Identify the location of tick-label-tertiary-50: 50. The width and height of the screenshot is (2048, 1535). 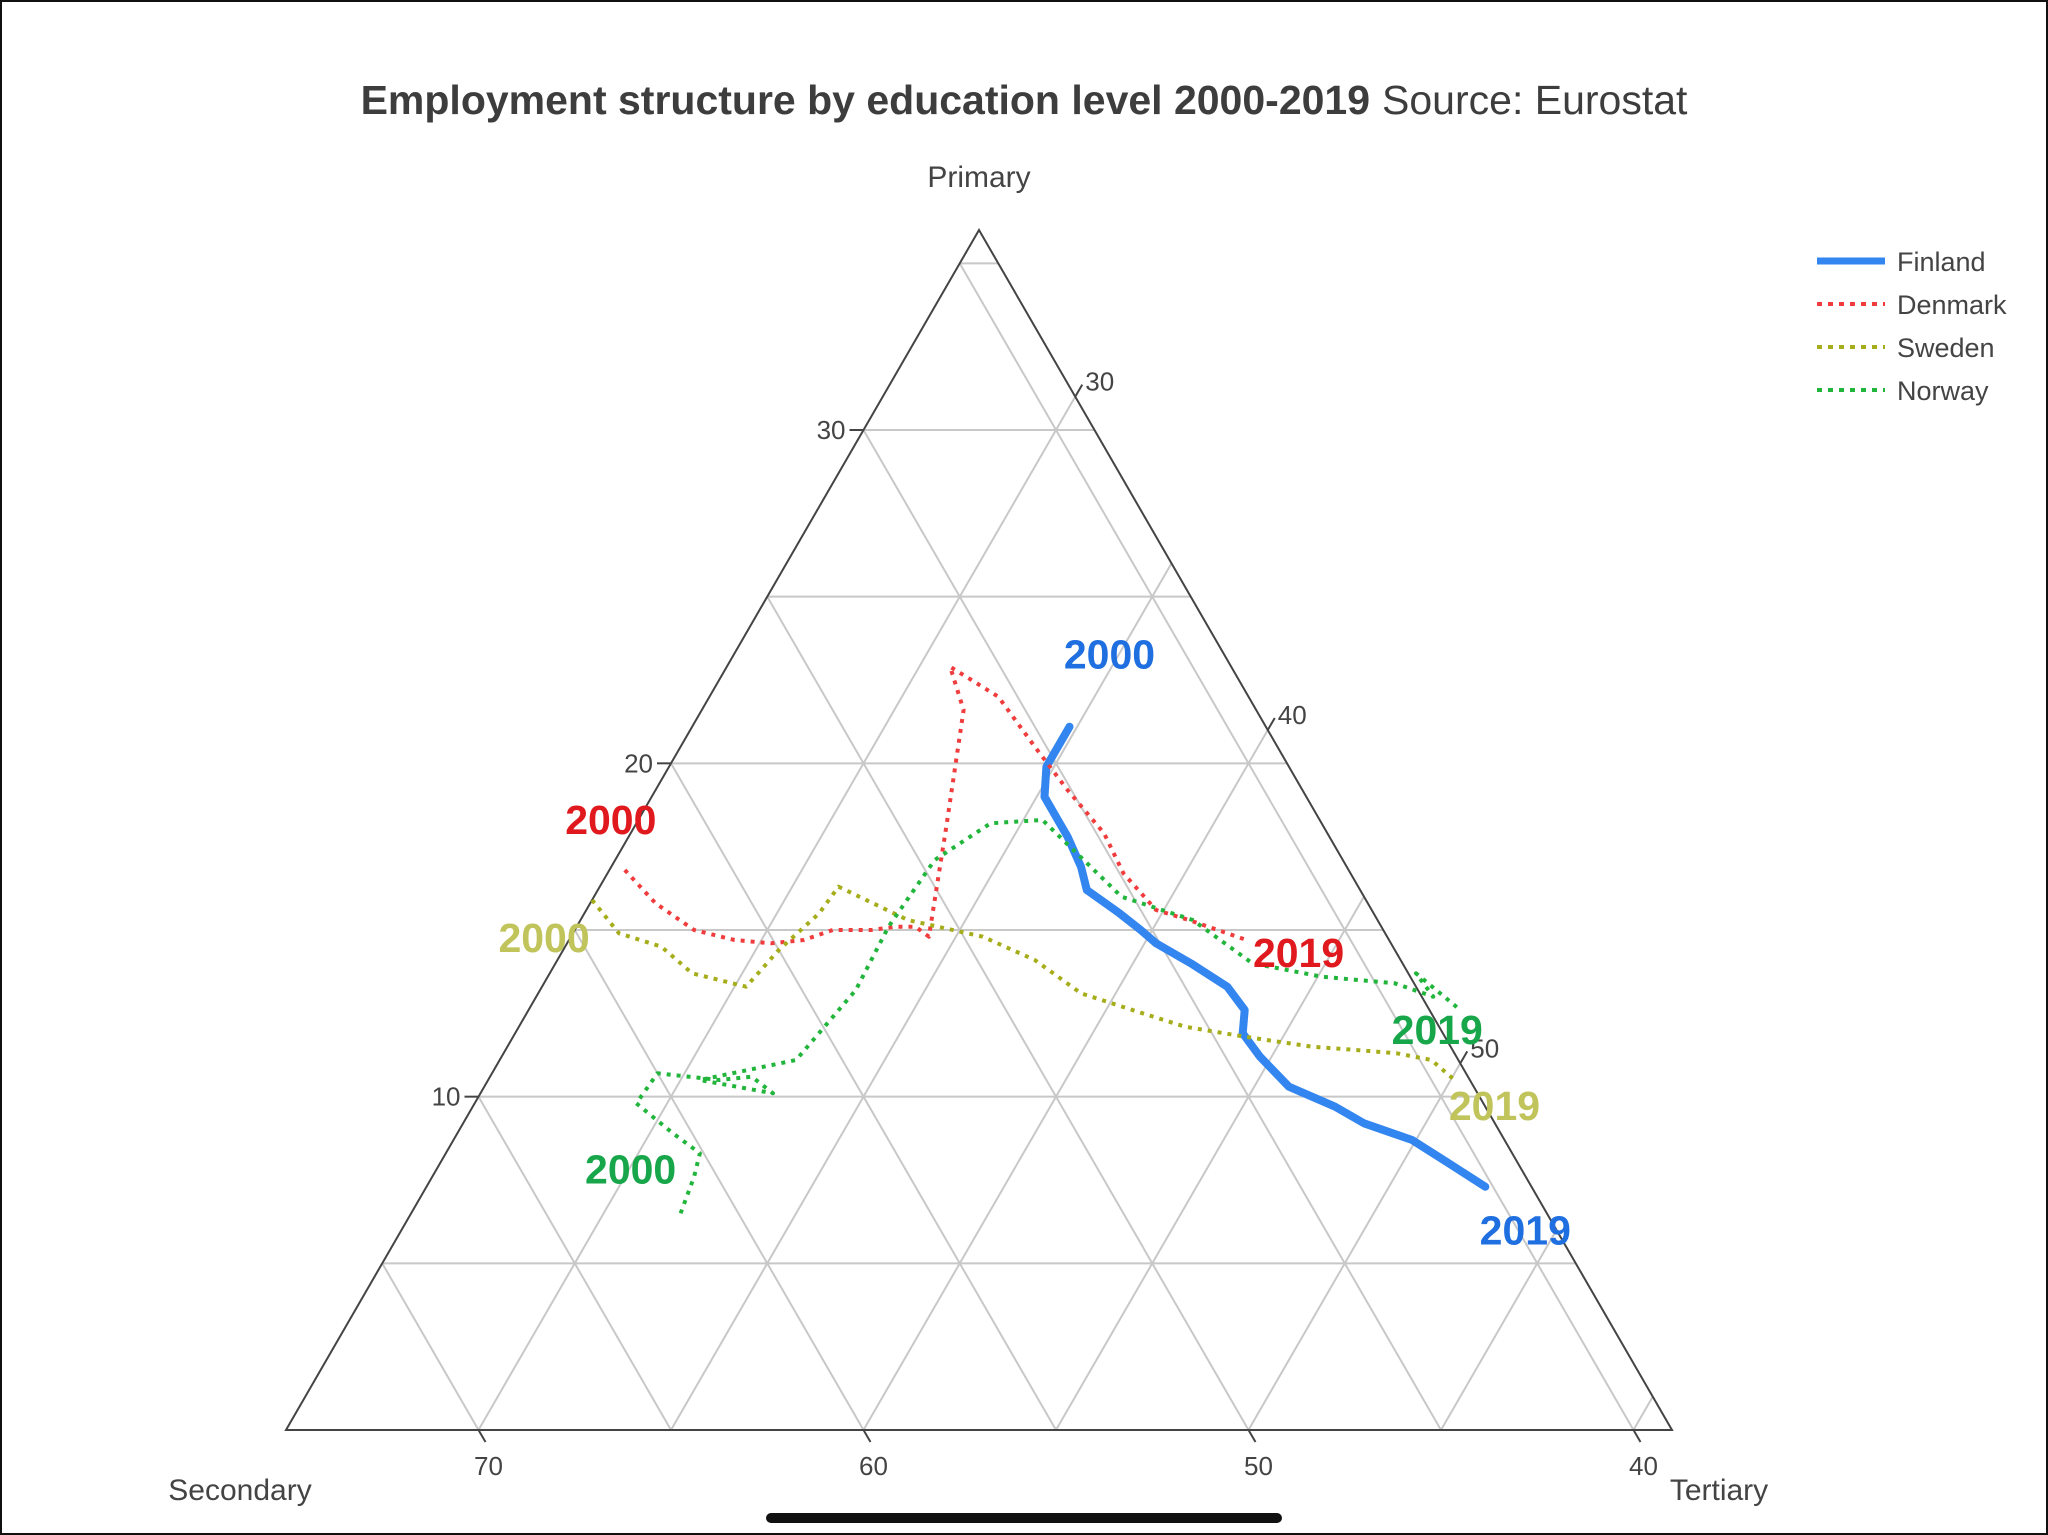
(1484, 1048).